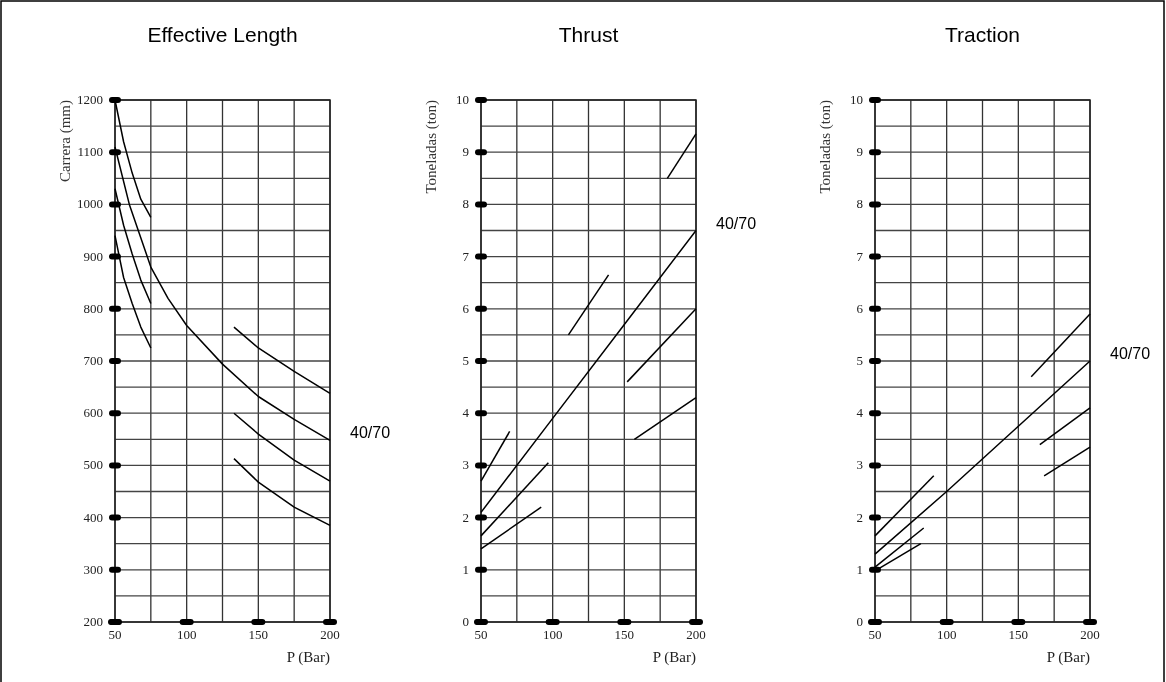 The width and height of the screenshot is (1166, 682). What do you see at coordinates (93, 256) in the screenshot?
I see `y-tick-label: 900` at bounding box center [93, 256].